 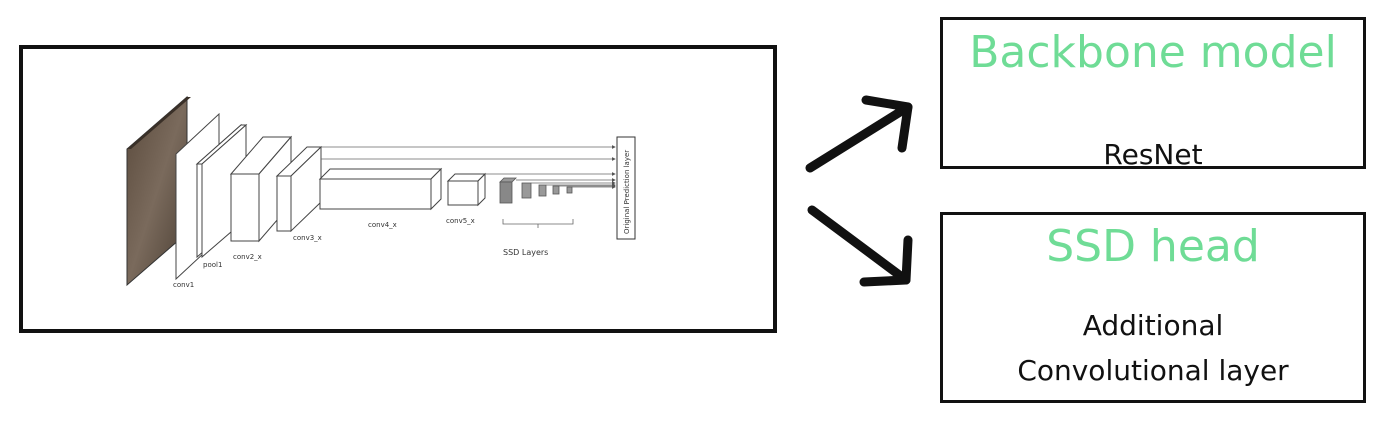 I want to click on conv3-block, so click(x=299, y=189).